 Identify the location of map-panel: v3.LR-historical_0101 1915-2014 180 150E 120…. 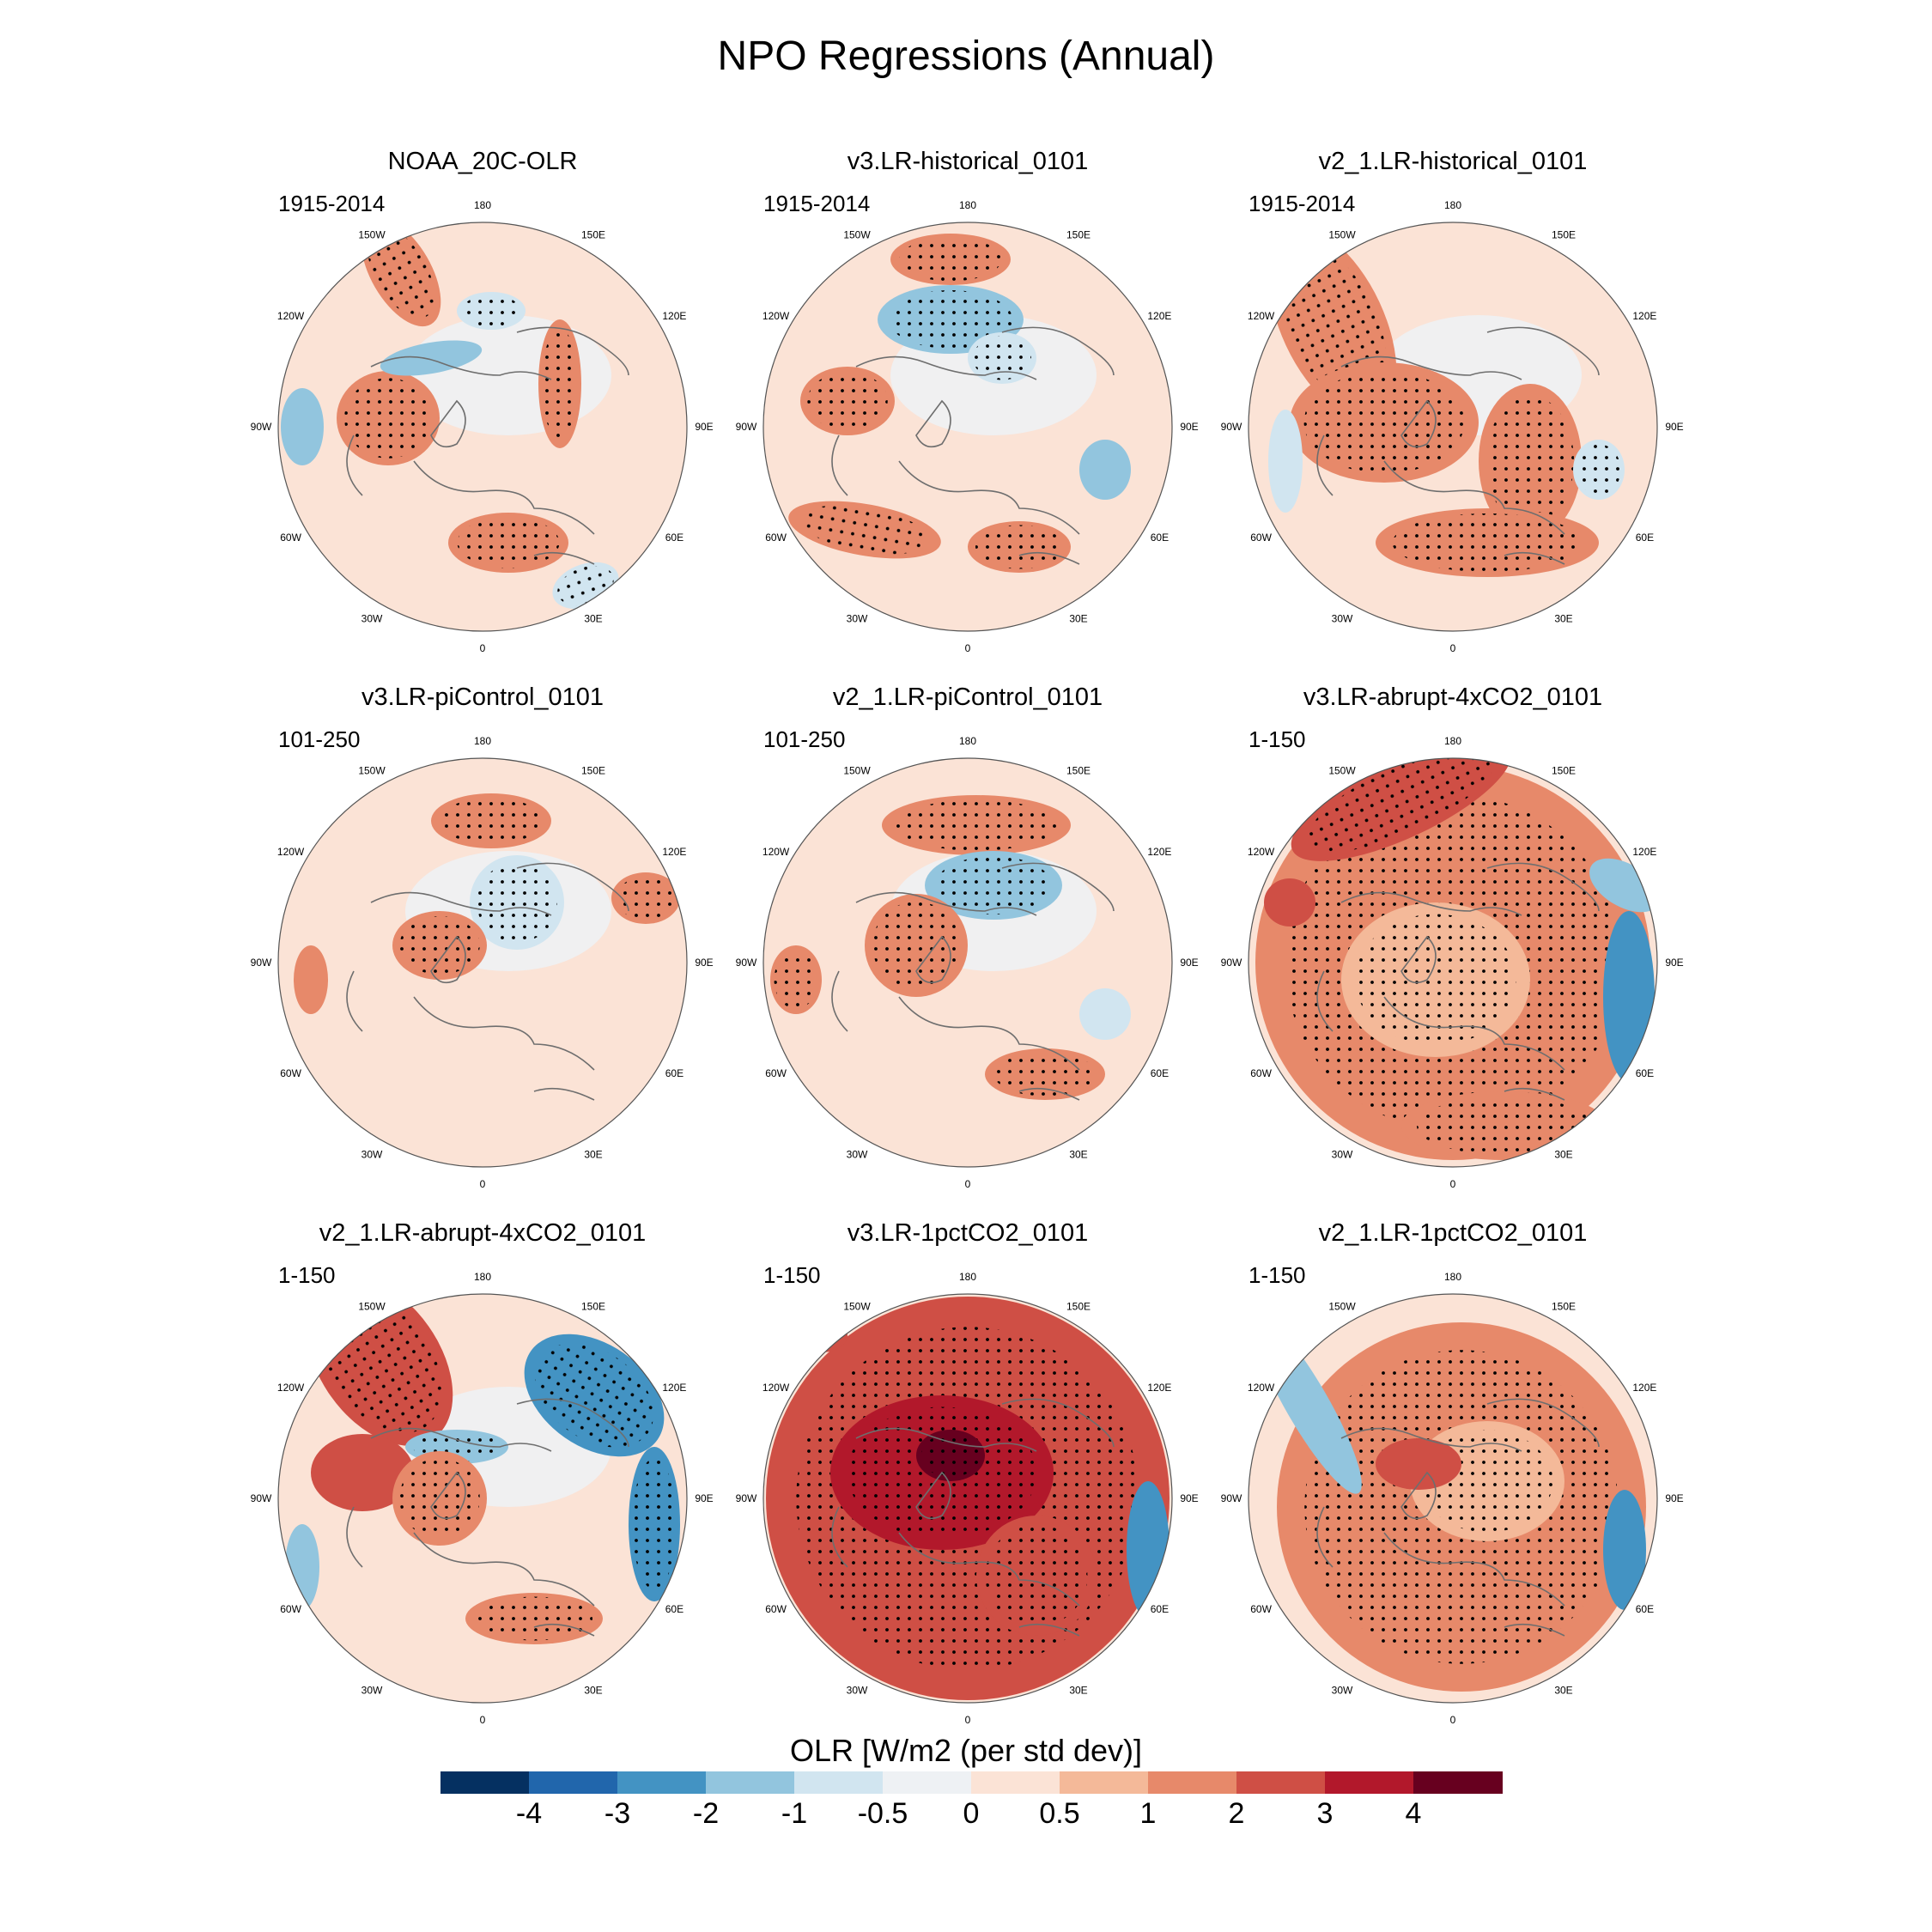
(968, 401).